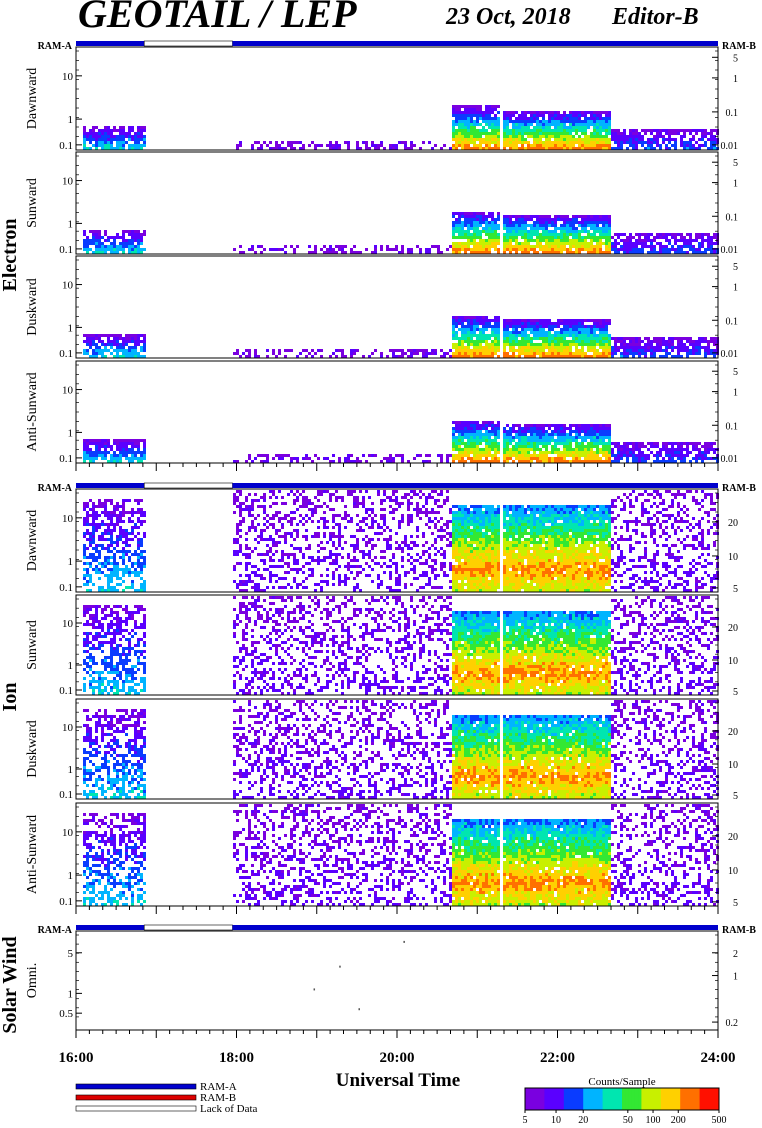  Describe the element at coordinates (217, 18) in the screenshot. I see `chart-title: GEOTAIL / LEP` at that location.